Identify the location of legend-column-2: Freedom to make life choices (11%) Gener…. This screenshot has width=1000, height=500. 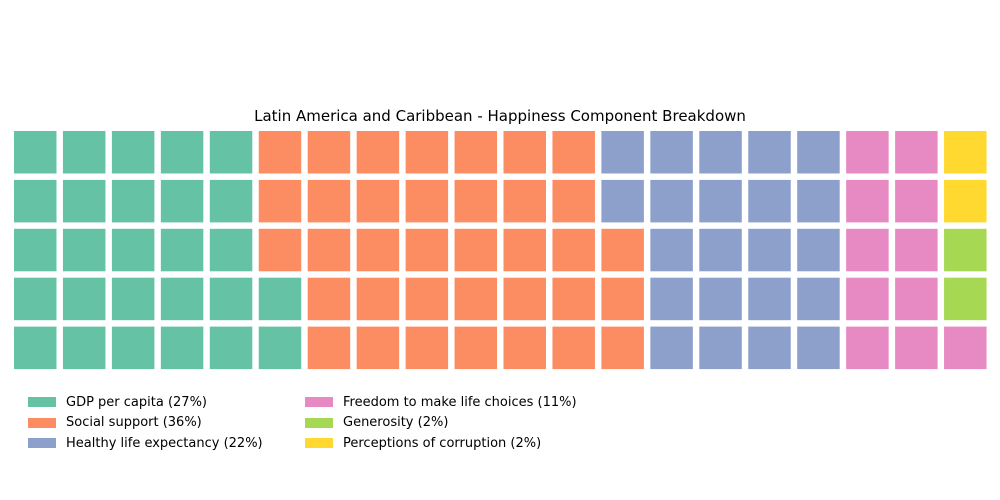
(455, 423).